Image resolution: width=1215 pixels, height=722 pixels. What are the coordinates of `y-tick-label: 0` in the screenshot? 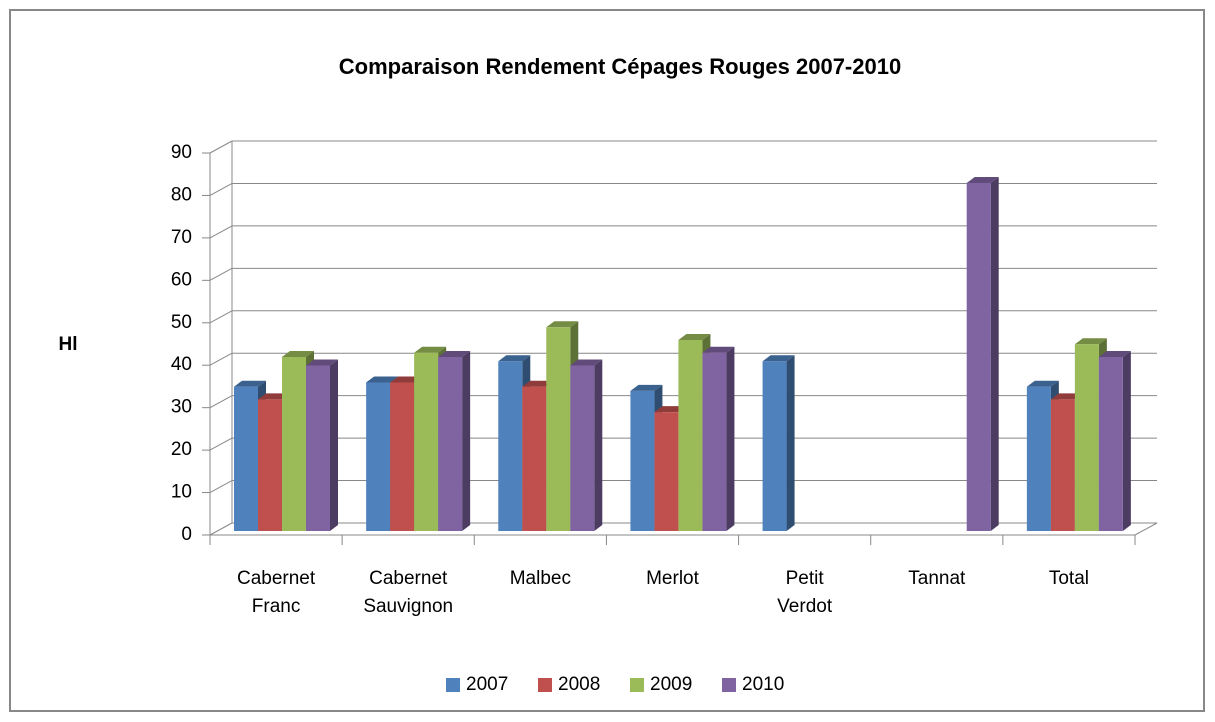 It's located at (186, 534).